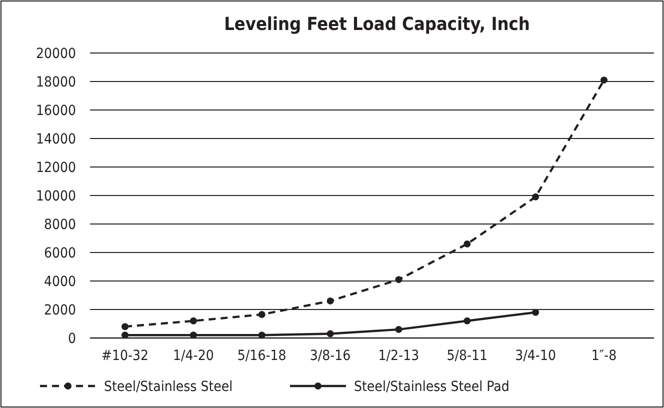 Image resolution: width=664 pixels, height=408 pixels. What do you see at coordinates (56, 82) in the screenshot?
I see `y-tick-label: 18000` at bounding box center [56, 82].